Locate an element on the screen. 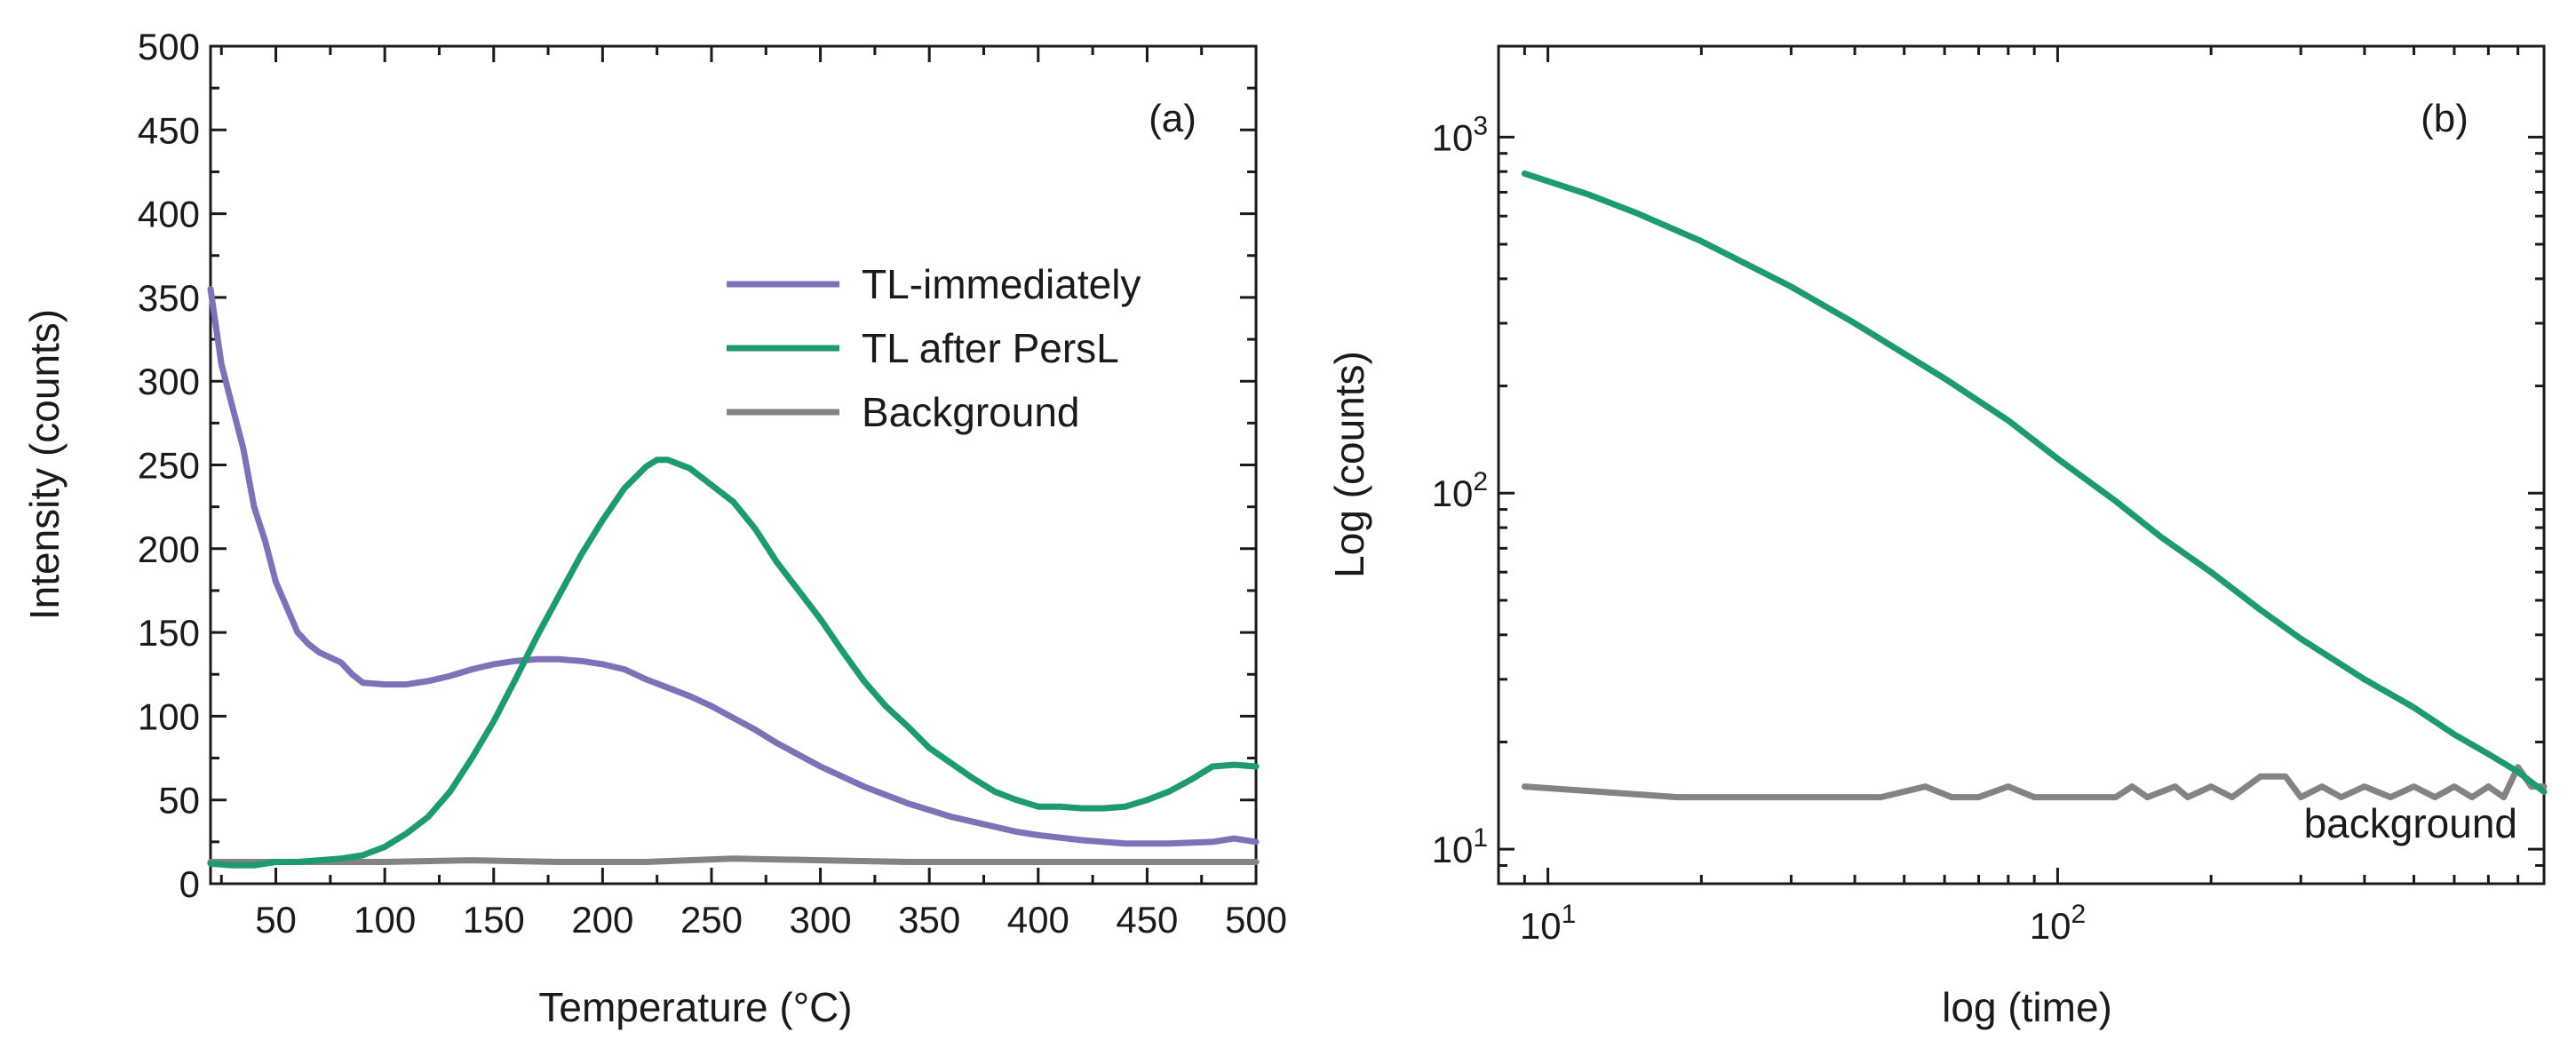 This screenshot has width=2576, height=1056. x-tick-label-350: 350 is located at coordinates (929, 920).